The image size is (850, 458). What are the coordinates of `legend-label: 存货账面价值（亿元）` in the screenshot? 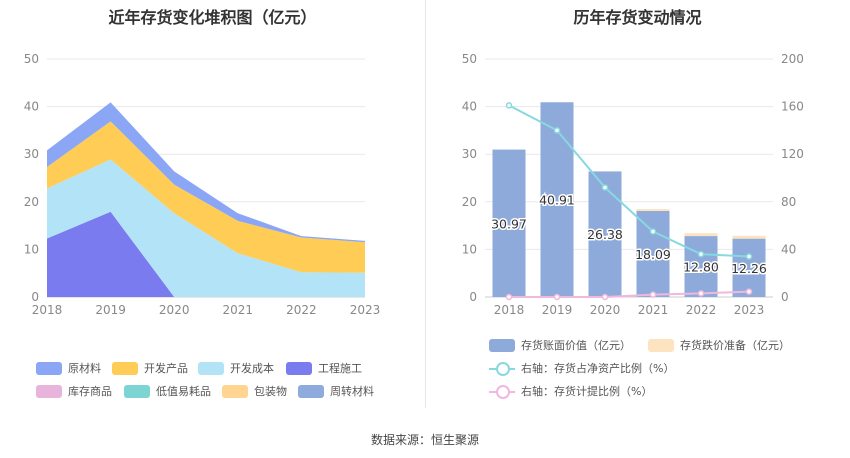 It's located at (576, 345).